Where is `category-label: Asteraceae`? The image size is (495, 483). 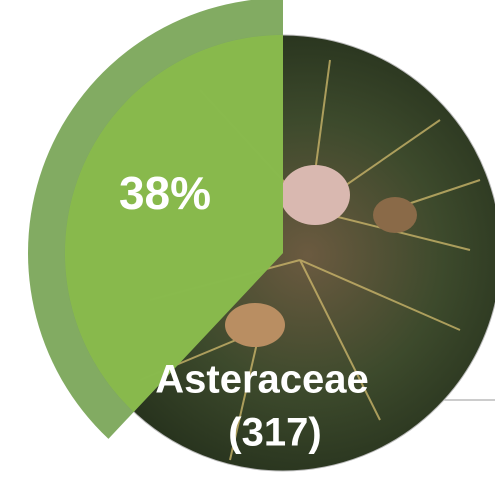
category-label: Asteraceae is located at coordinates (262, 380).